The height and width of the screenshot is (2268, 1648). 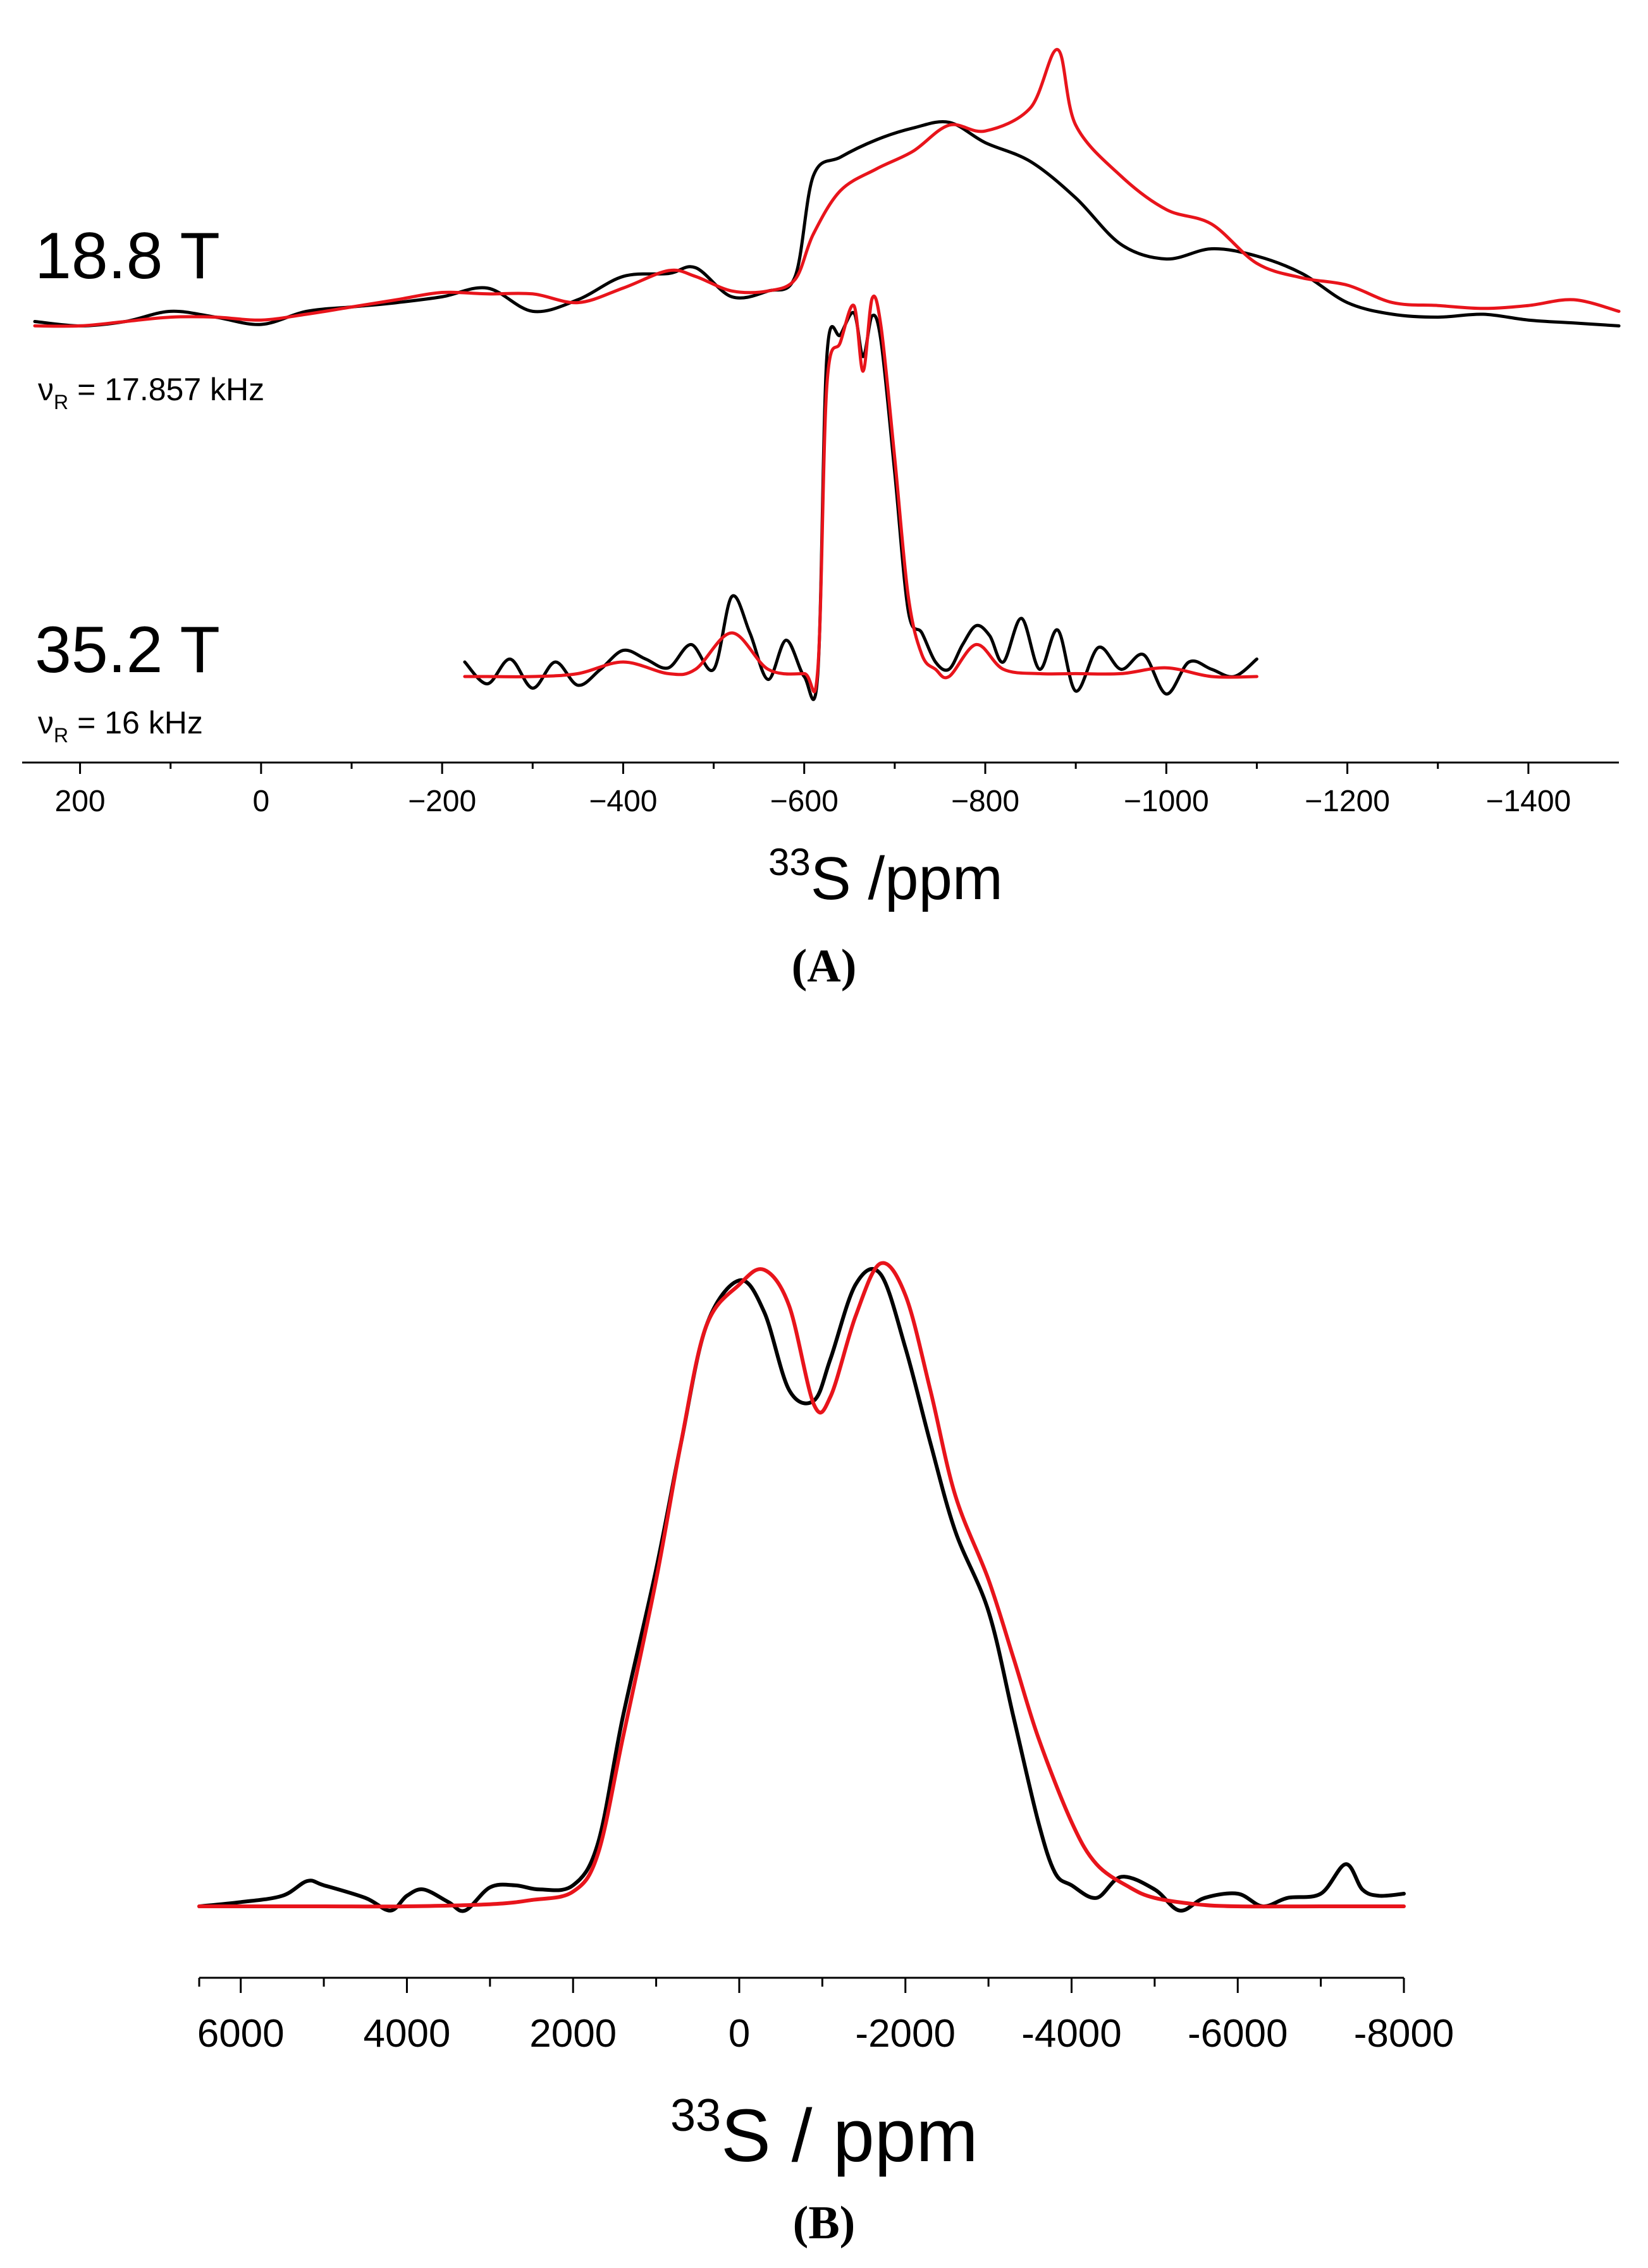 I want to click on spinning-rate-18-8t: νR = 17.857 kHz, so click(x=151, y=393).